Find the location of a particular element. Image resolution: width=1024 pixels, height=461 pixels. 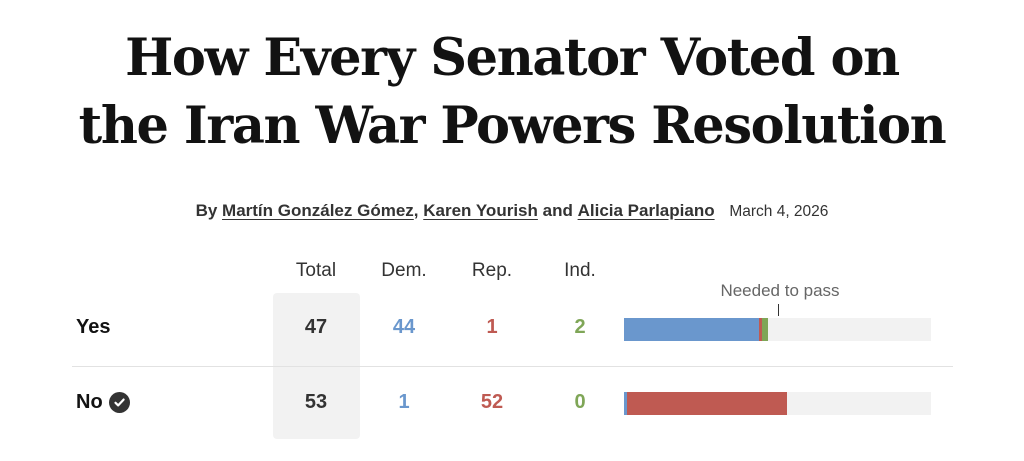

column-header-total: Total is located at coordinates (316, 270).